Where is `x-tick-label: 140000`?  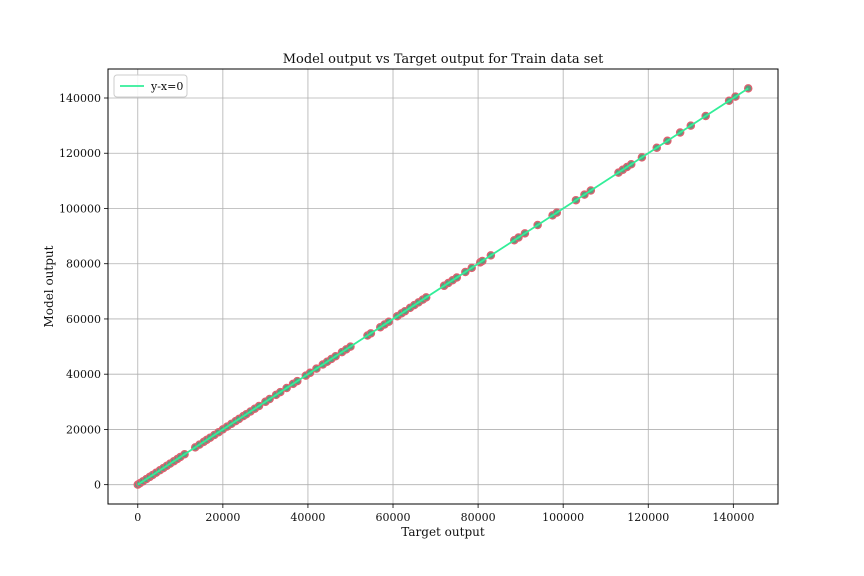
x-tick-label: 140000 is located at coordinates (733, 517).